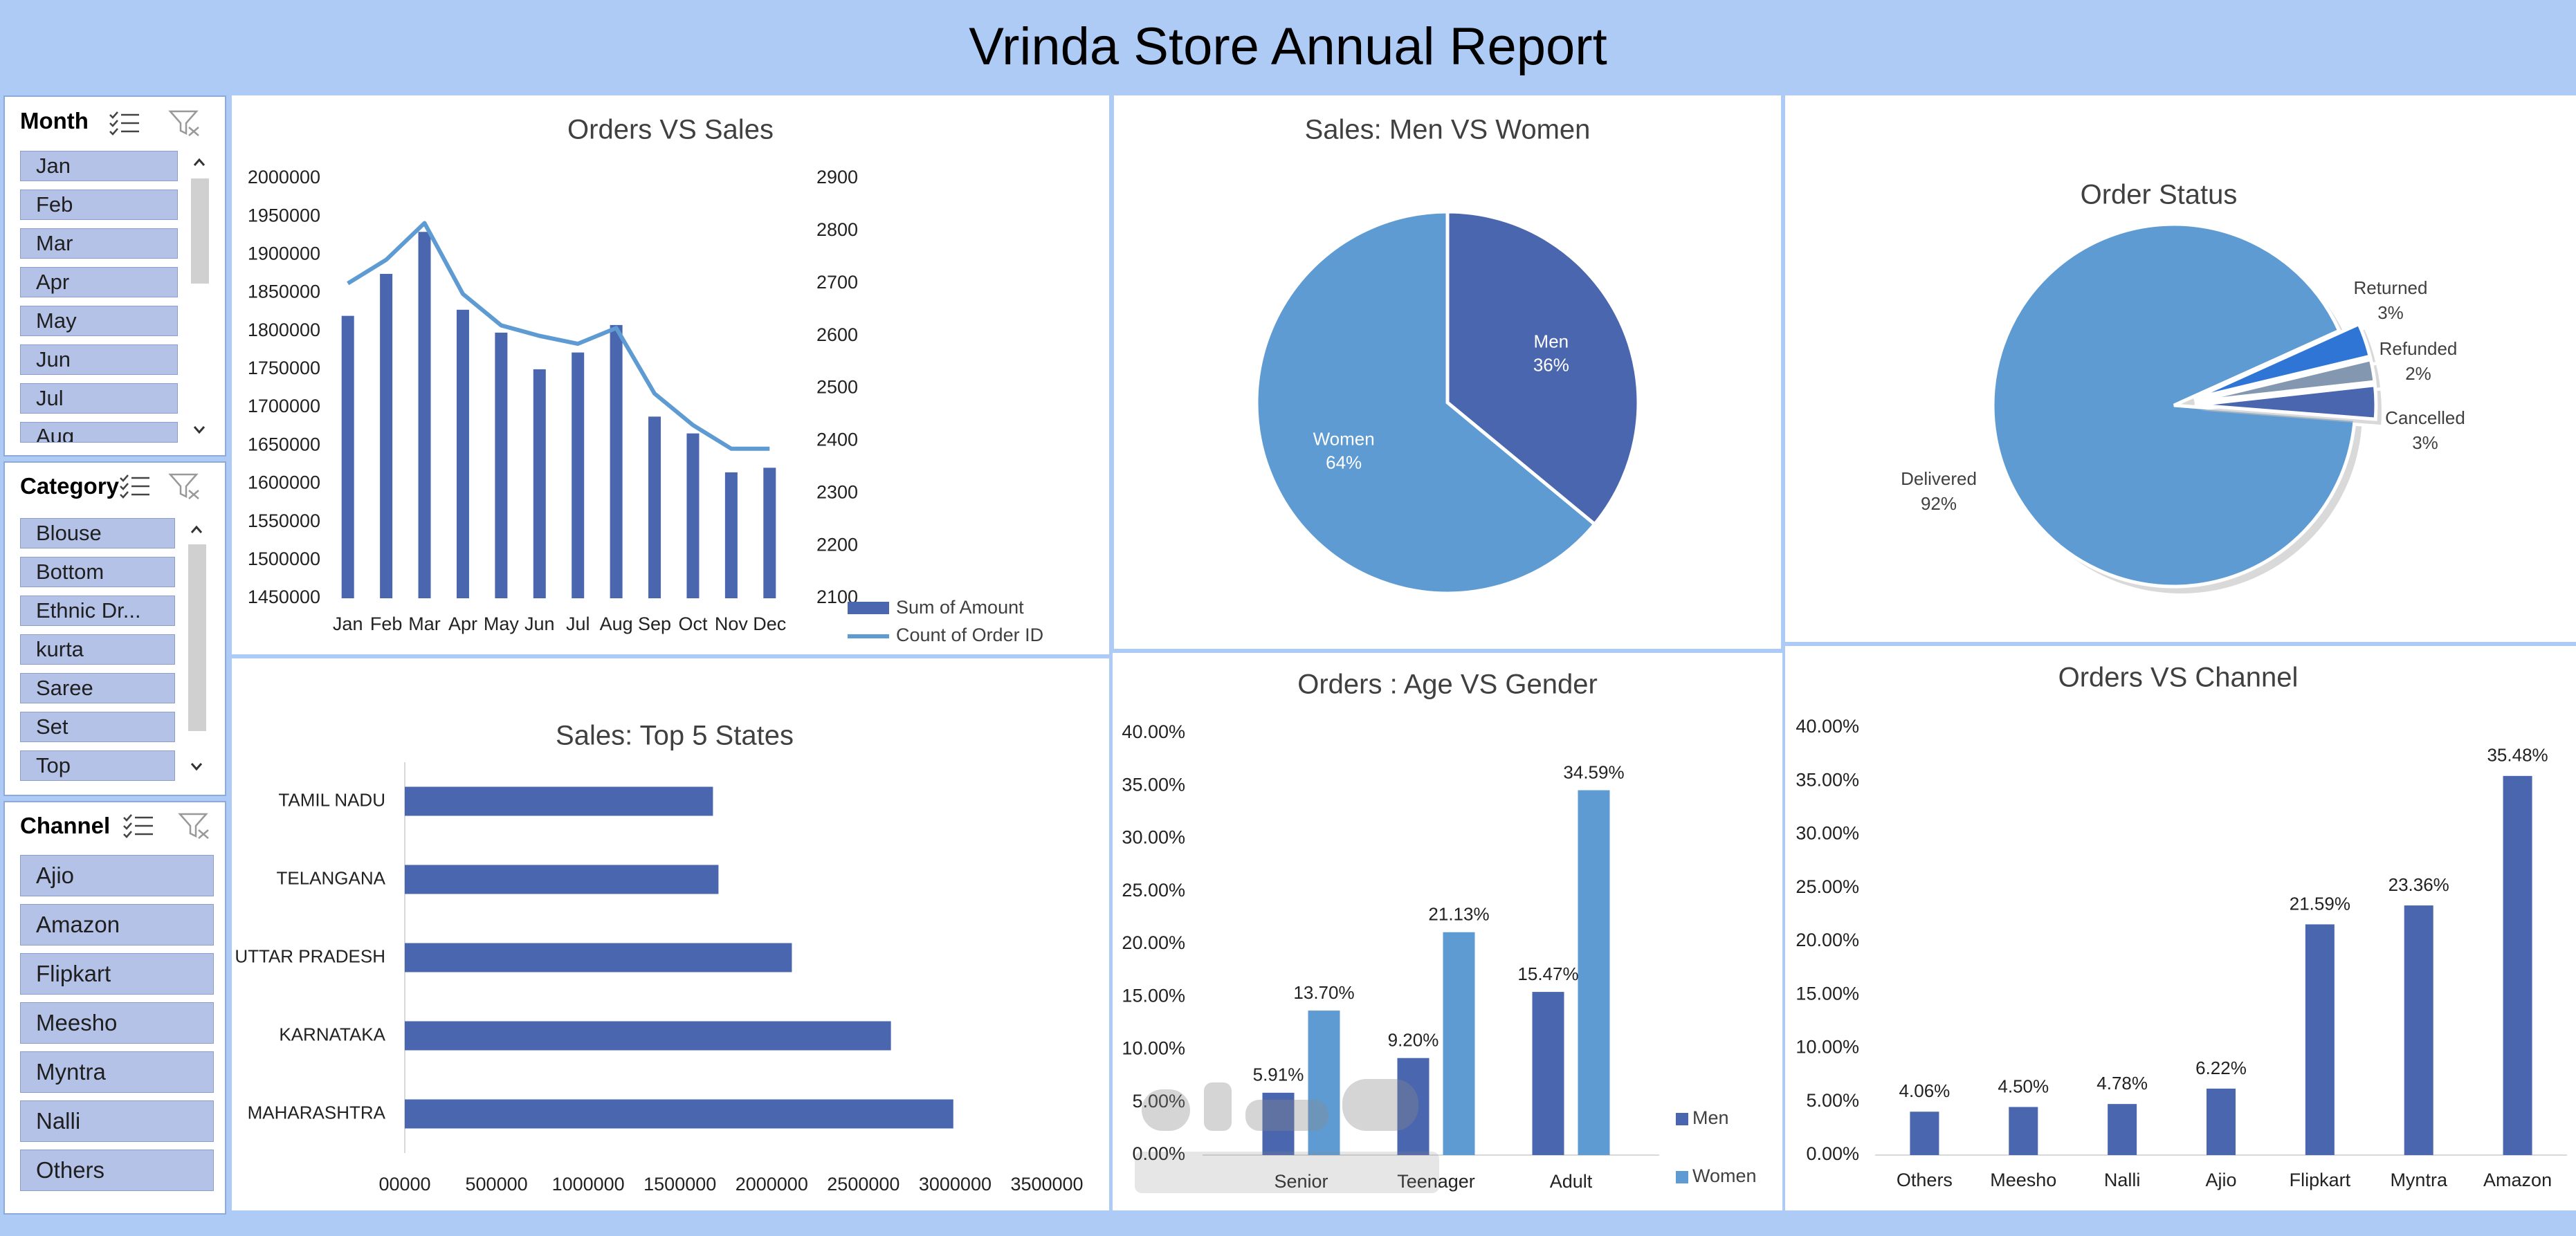 Image resolution: width=2576 pixels, height=1236 pixels. Describe the element at coordinates (284, 597) in the screenshot. I see `y-tick-label: 1450000` at that location.